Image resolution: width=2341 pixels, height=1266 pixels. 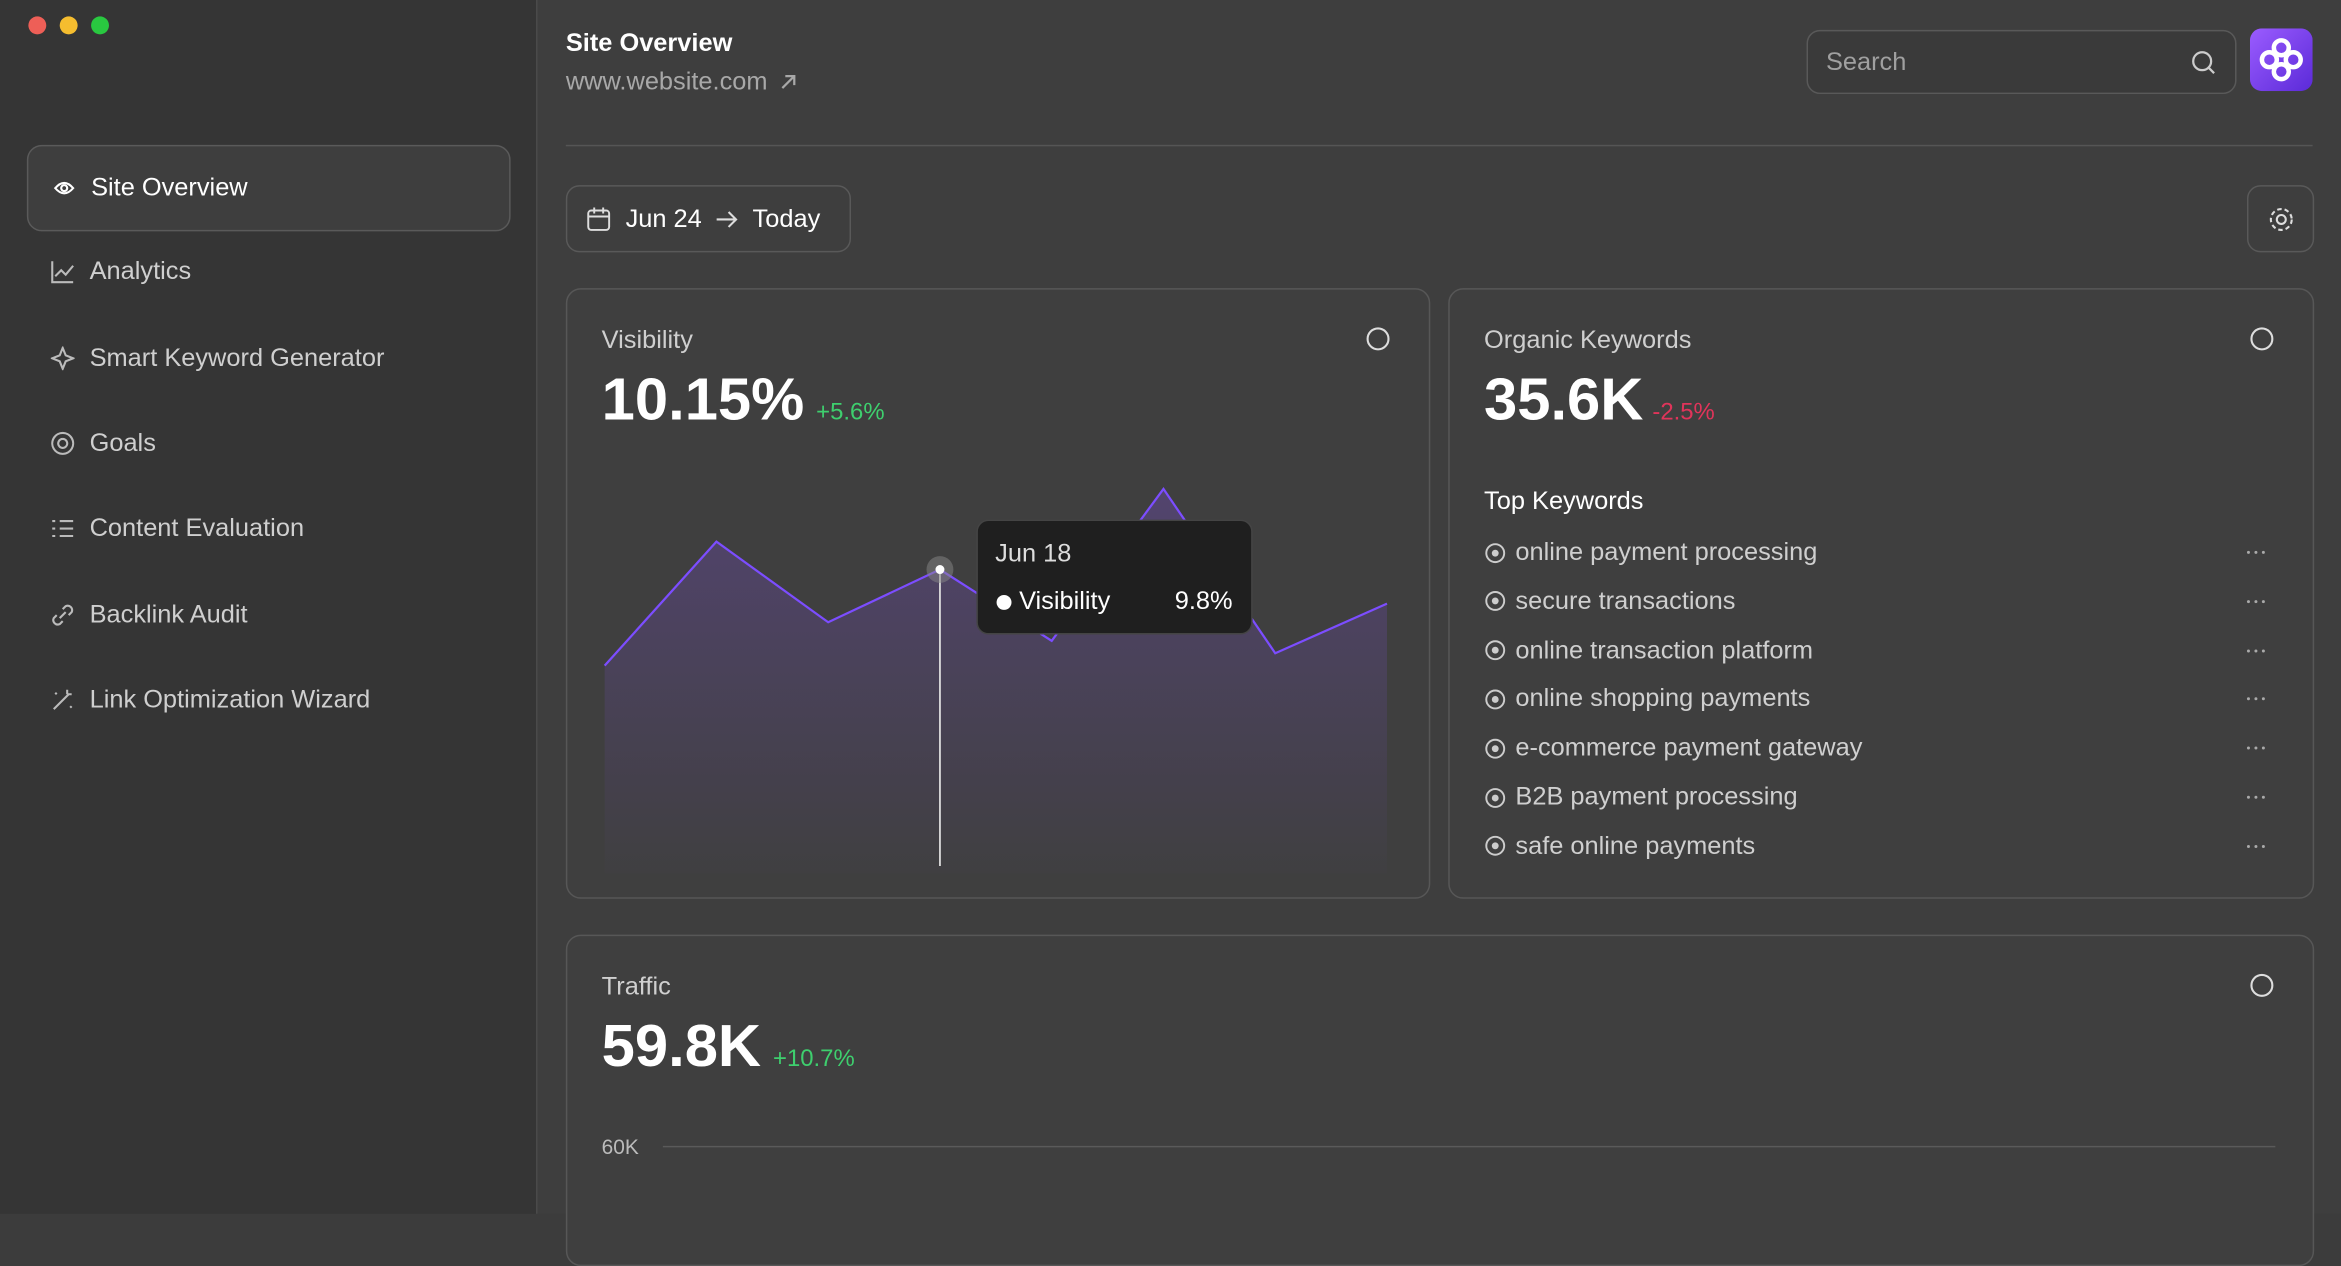 I want to click on keyword-row: safe online payments, so click(x=1879, y=846).